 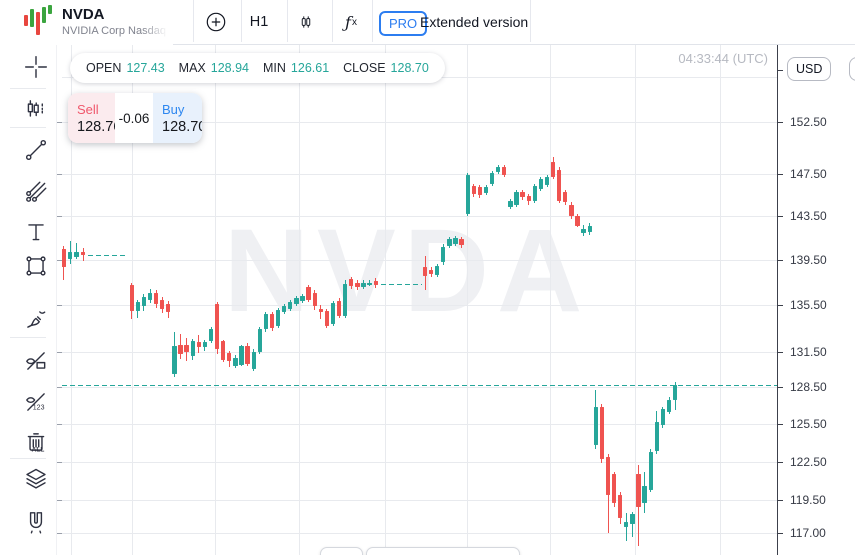 I want to click on layers-icon, so click(x=36, y=478).